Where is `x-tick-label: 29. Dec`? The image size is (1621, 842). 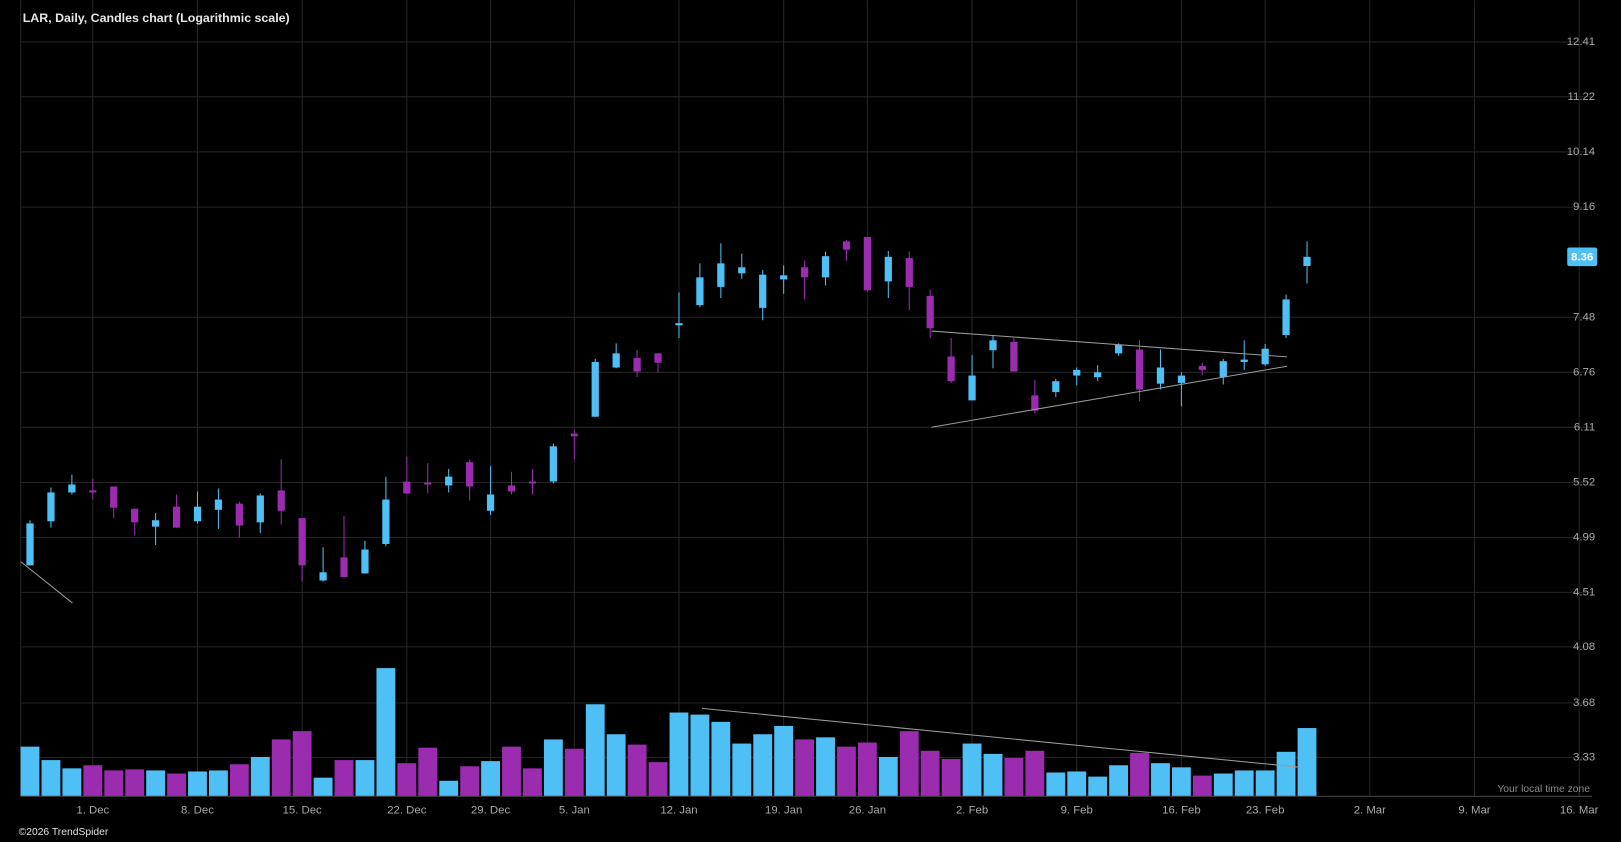
x-tick-label: 29. Dec is located at coordinates (490, 811).